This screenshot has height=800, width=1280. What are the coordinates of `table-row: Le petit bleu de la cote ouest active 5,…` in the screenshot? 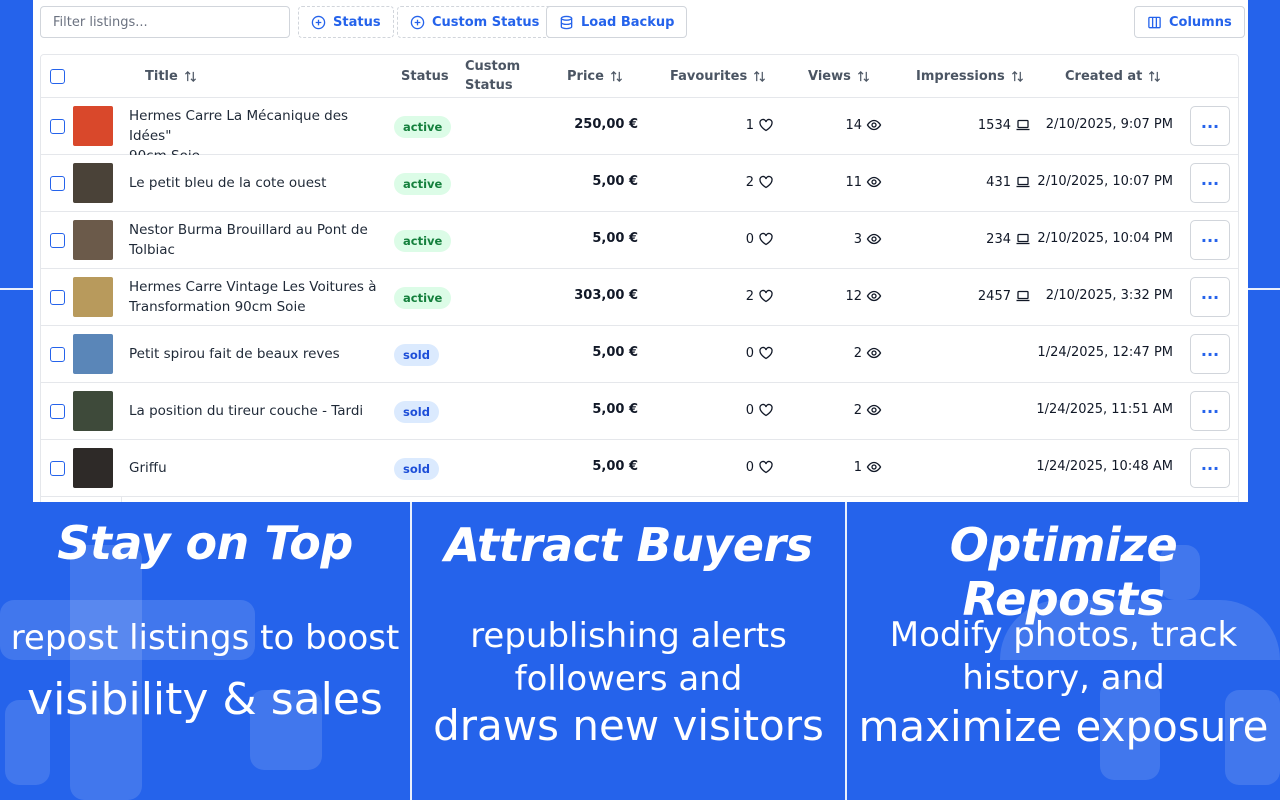 It's located at (639, 183).